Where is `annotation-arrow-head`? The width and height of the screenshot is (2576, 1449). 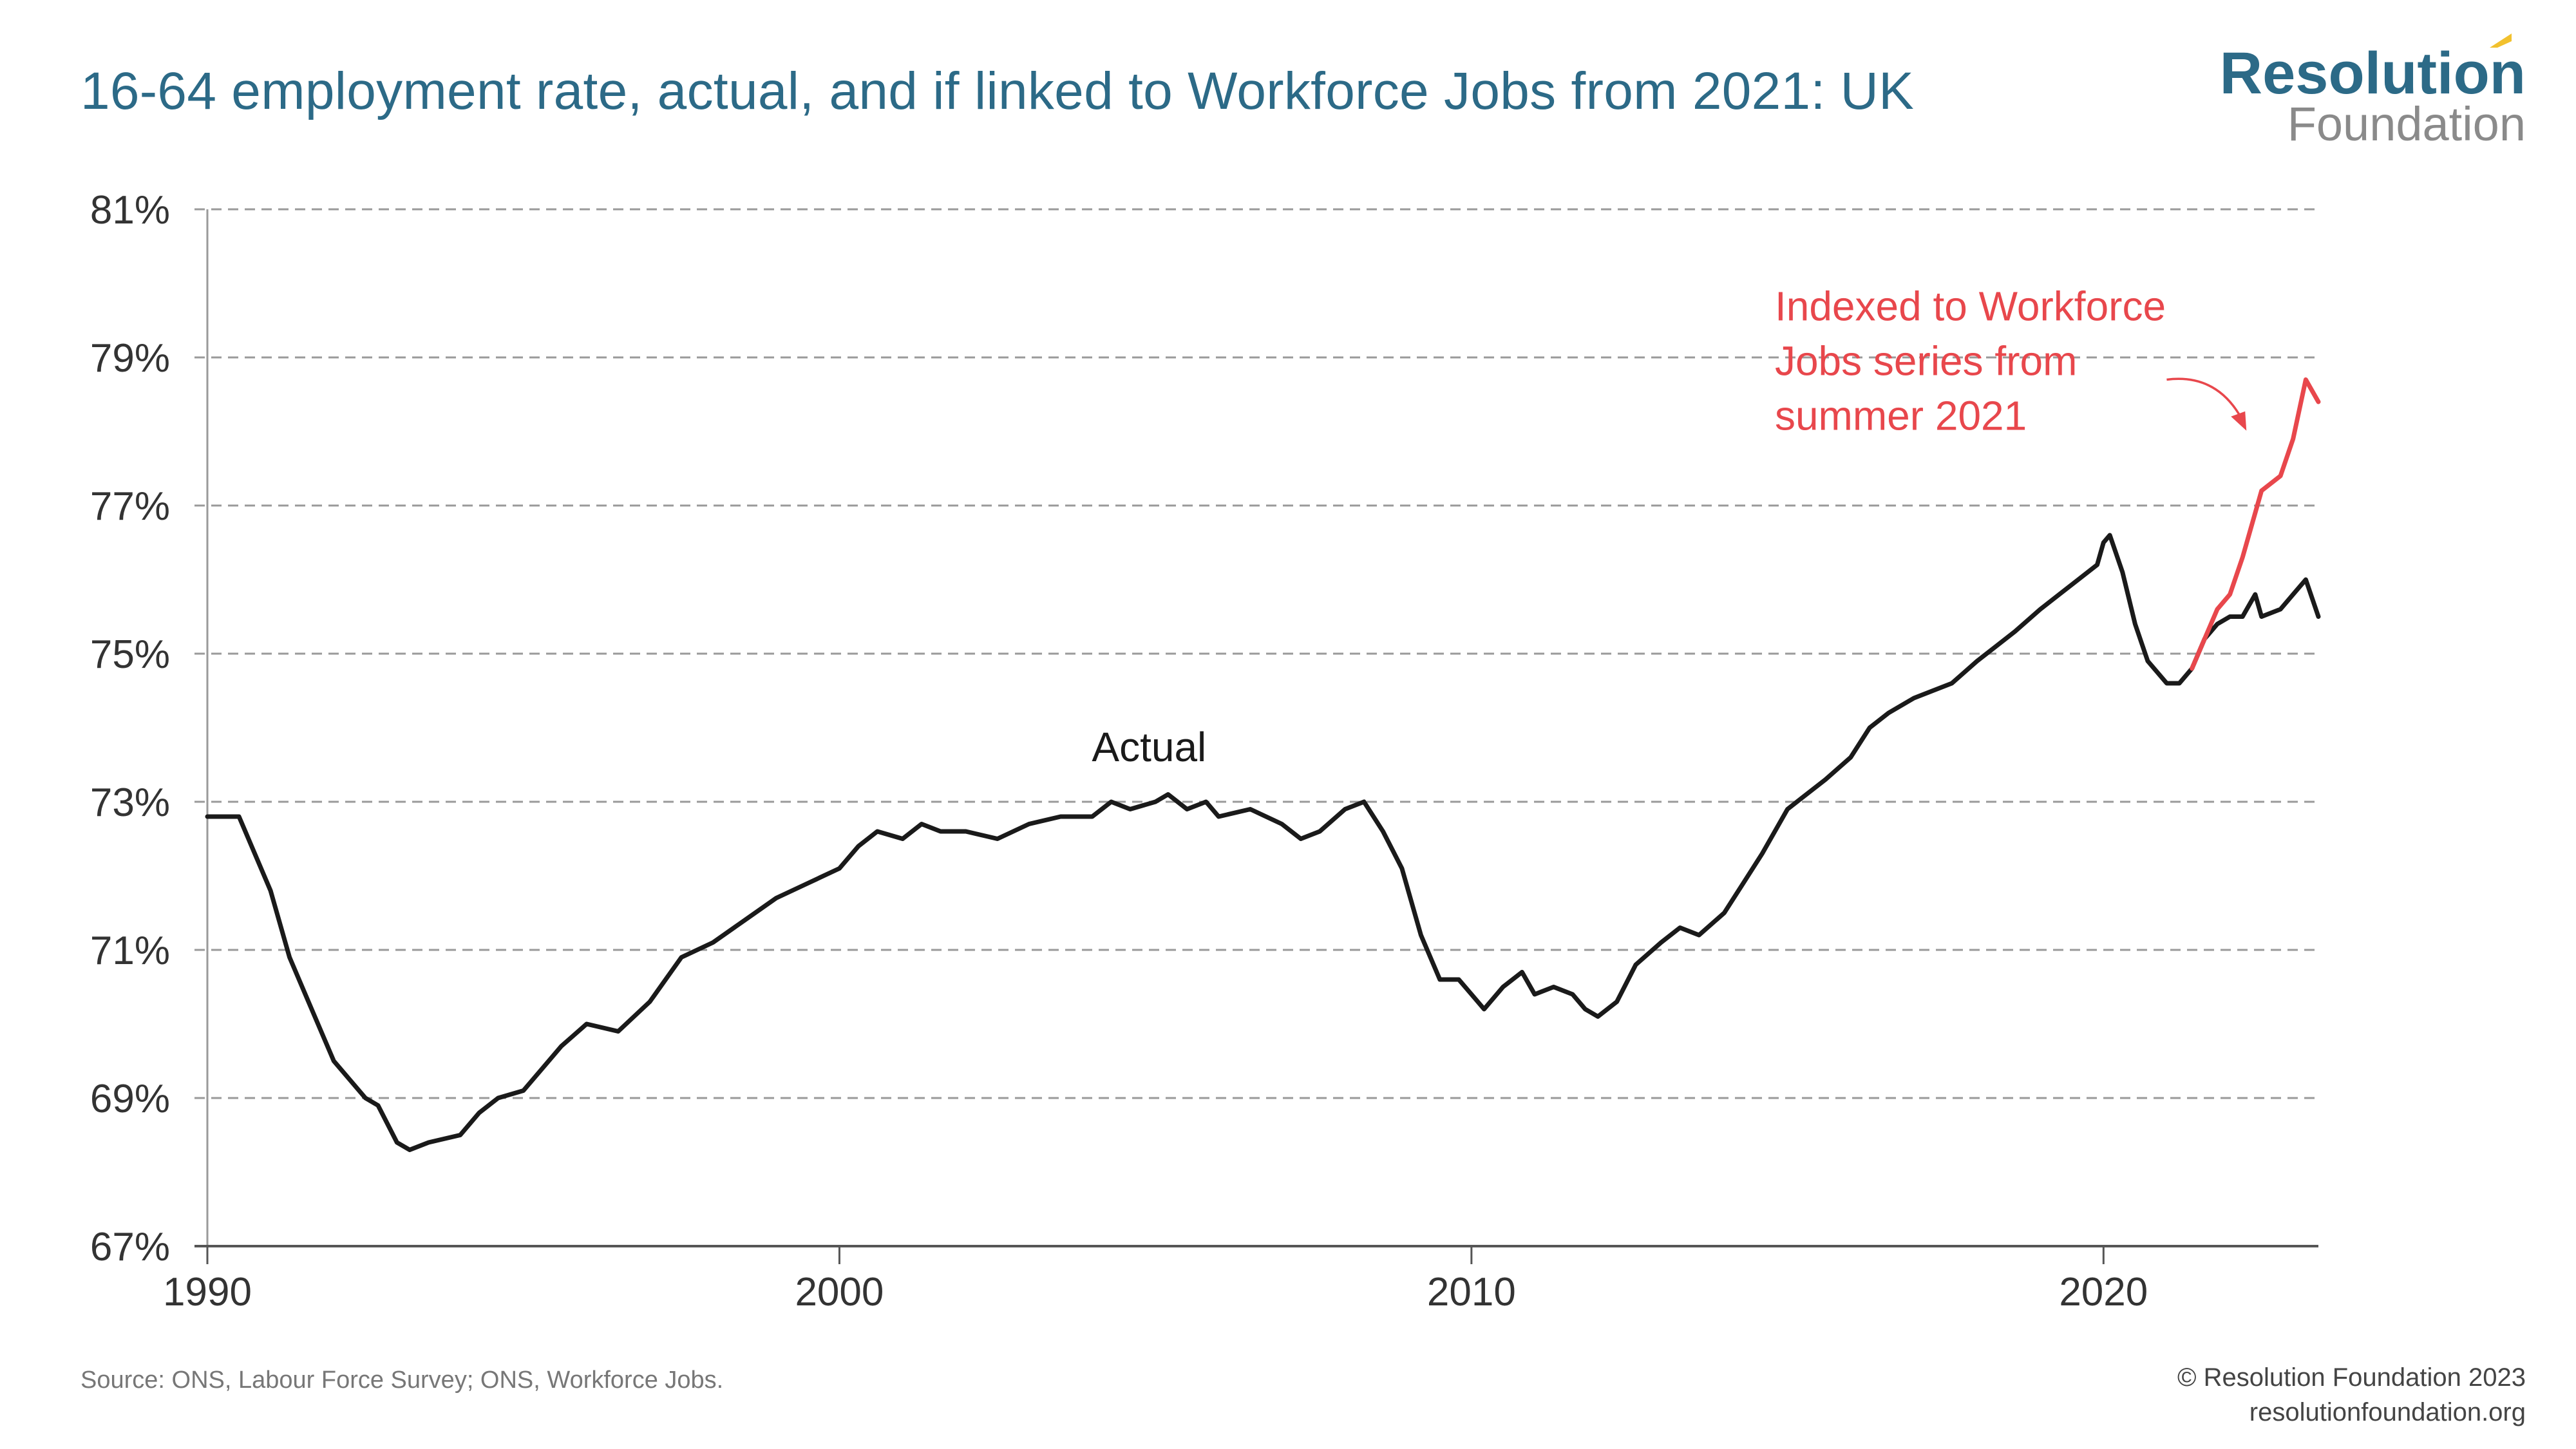
annotation-arrow-head is located at coordinates (2239, 421).